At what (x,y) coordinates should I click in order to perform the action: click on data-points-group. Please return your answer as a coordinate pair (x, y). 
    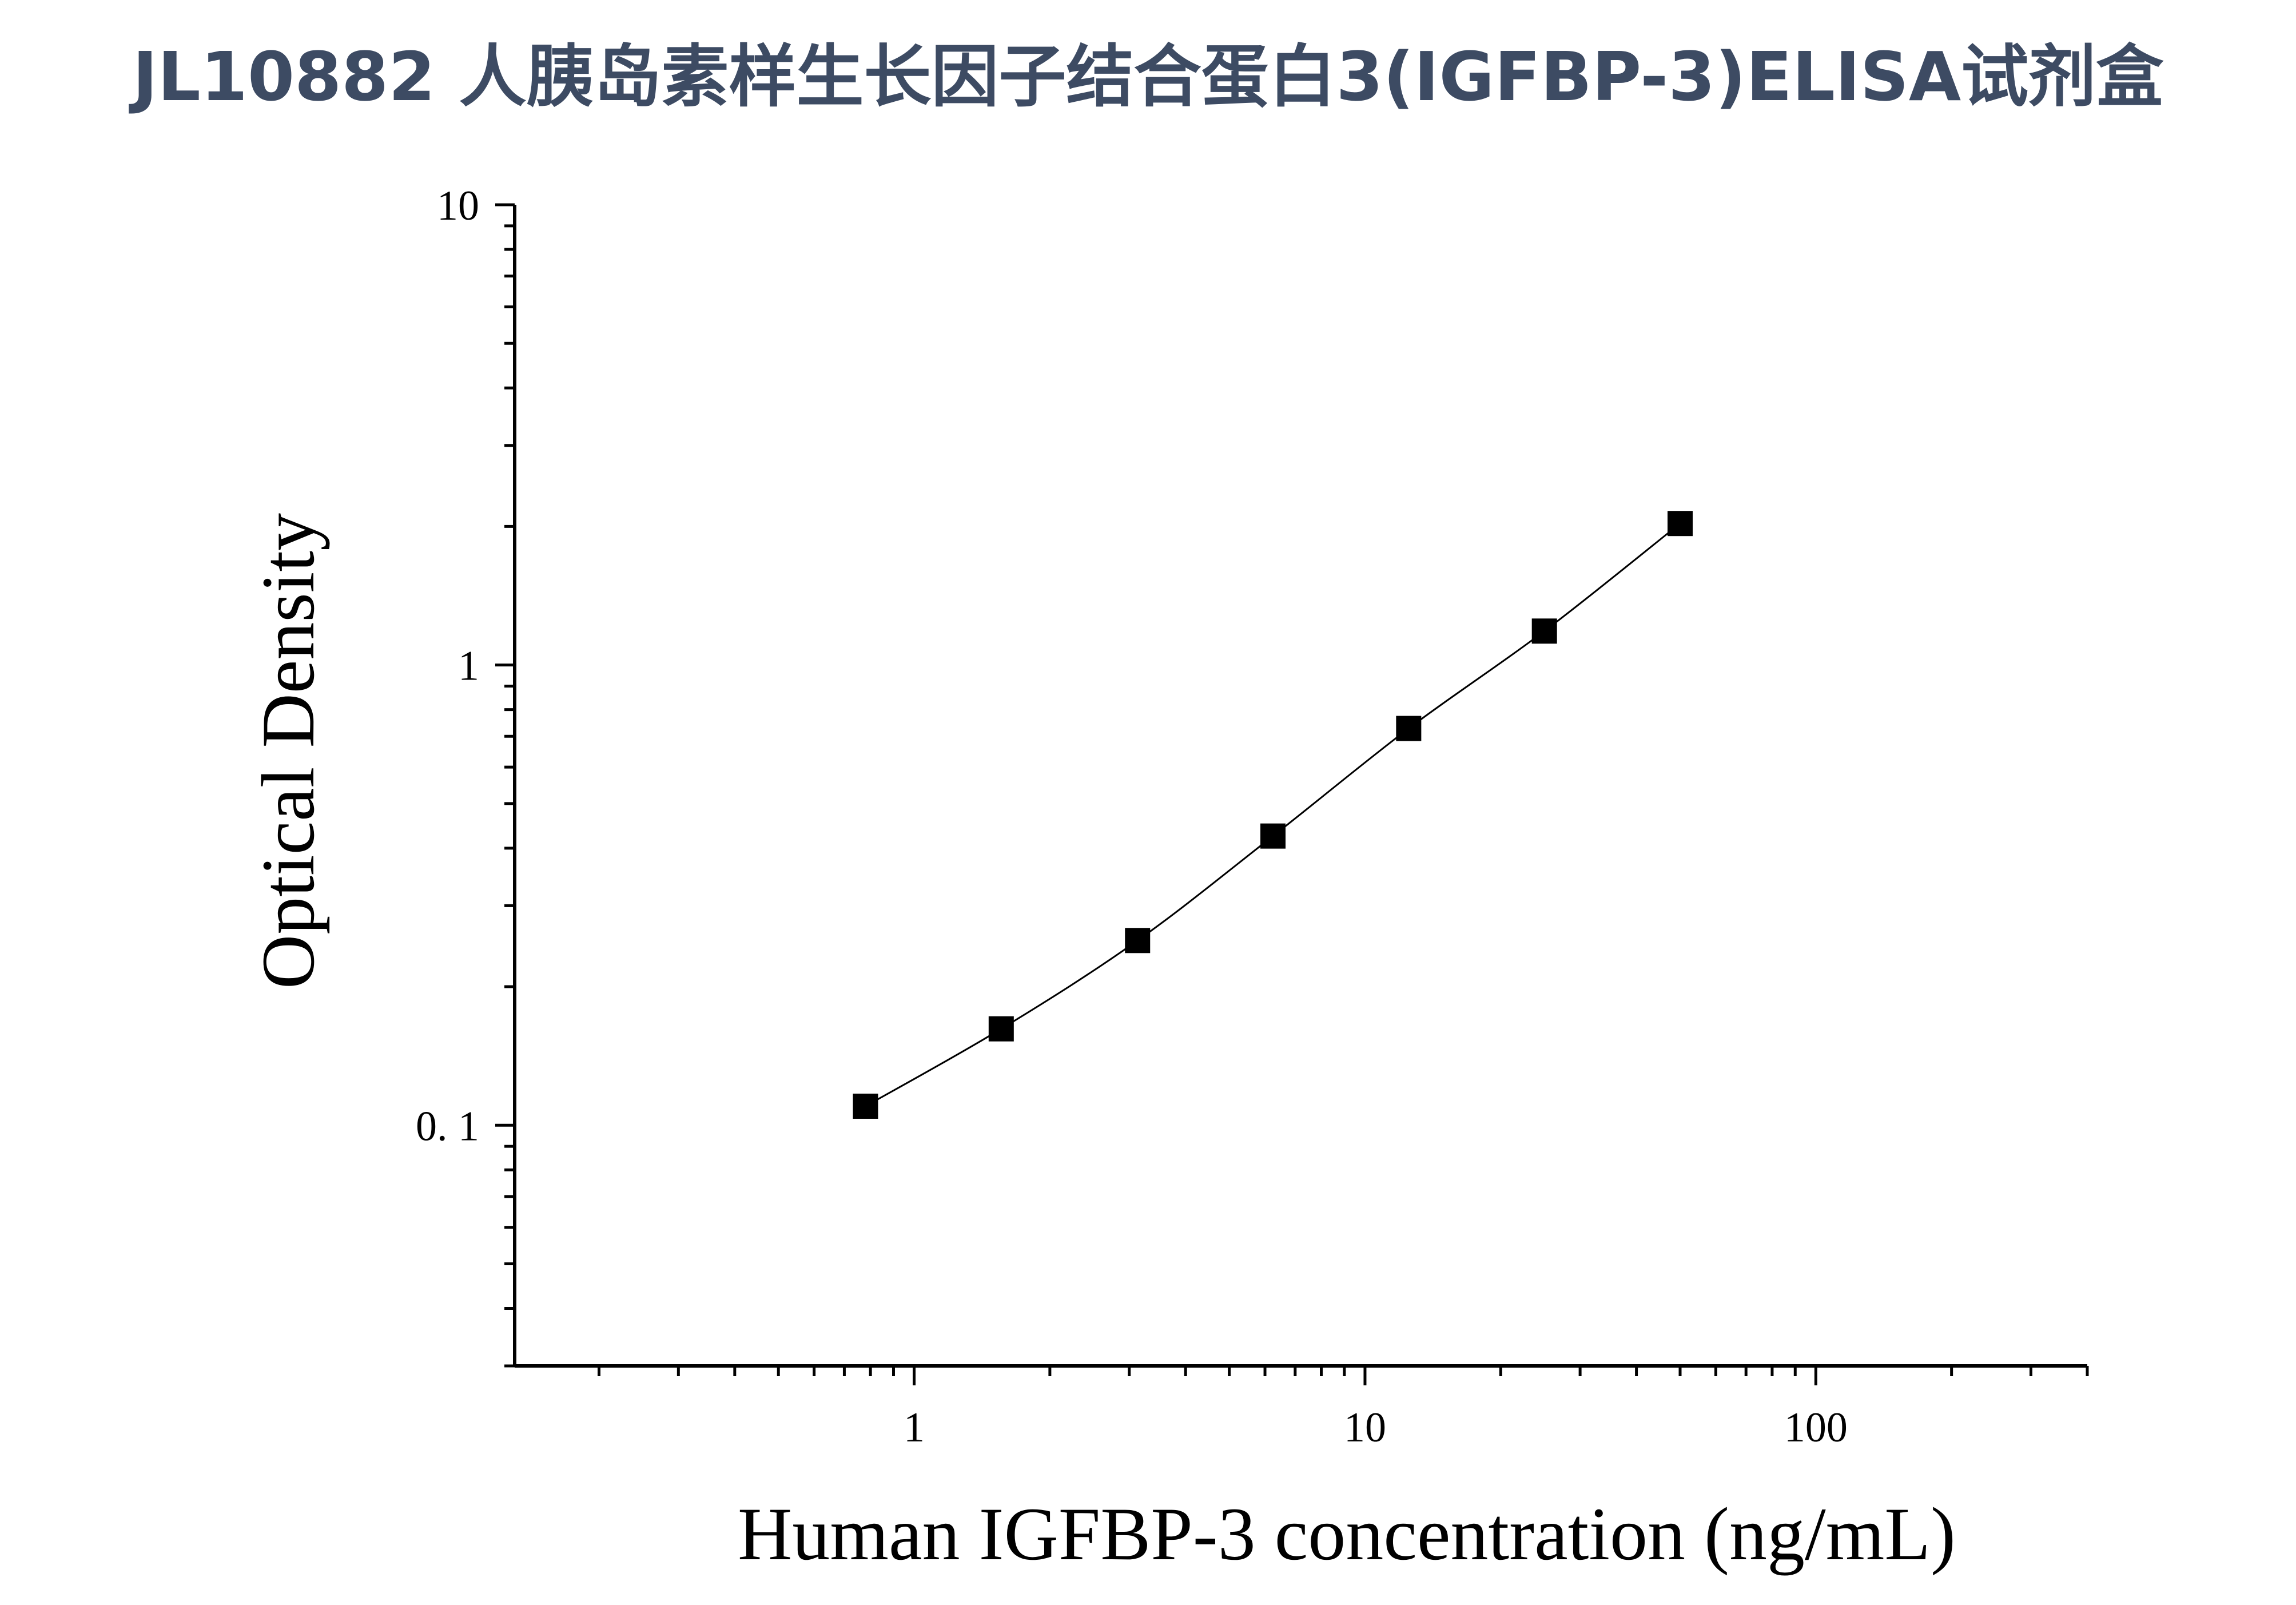
    Looking at the image, I should click on (1273, 815).